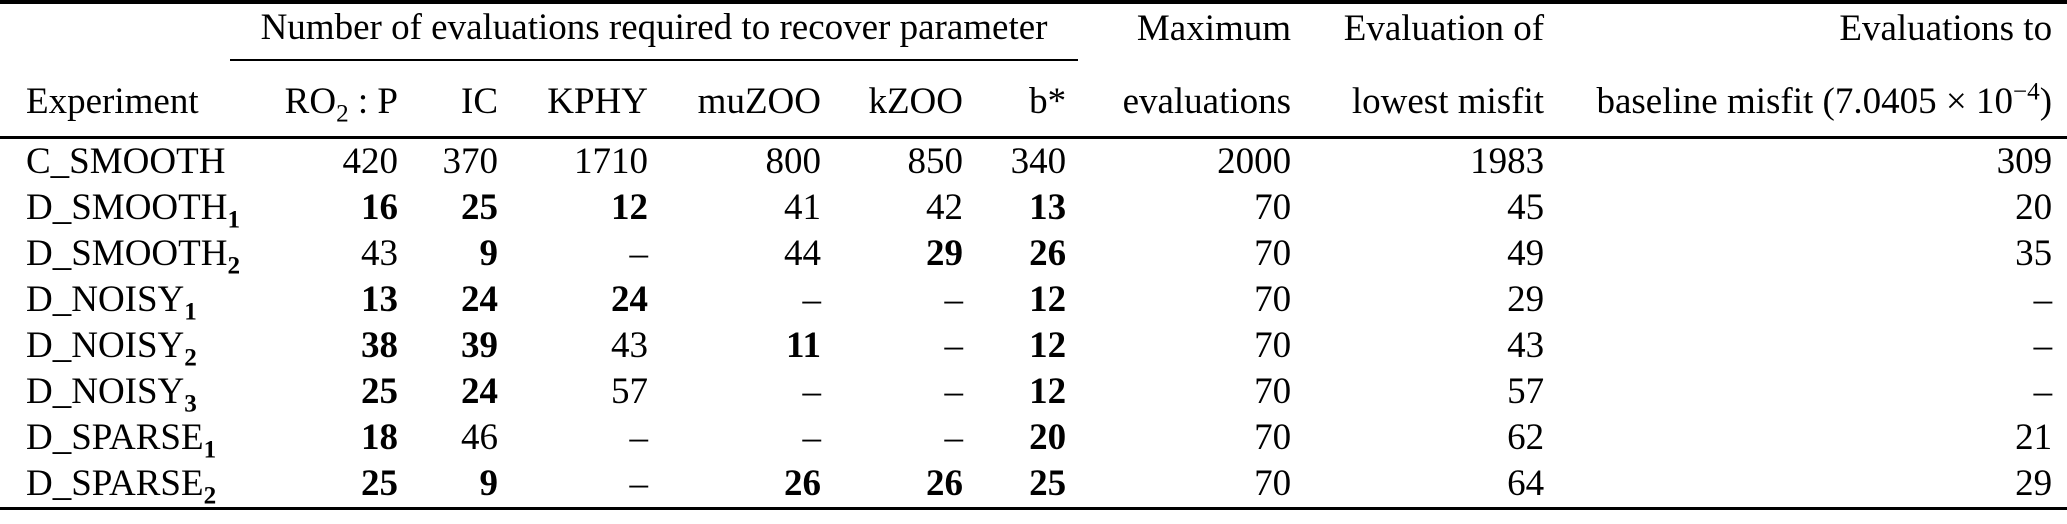 The height and width of the screenshot is (524, 2067). What do you see at coordinates (1214, 28) in the screenshot?
I see `column-header-maximum-line1: Maximum` at bounding box center [1214, 28].